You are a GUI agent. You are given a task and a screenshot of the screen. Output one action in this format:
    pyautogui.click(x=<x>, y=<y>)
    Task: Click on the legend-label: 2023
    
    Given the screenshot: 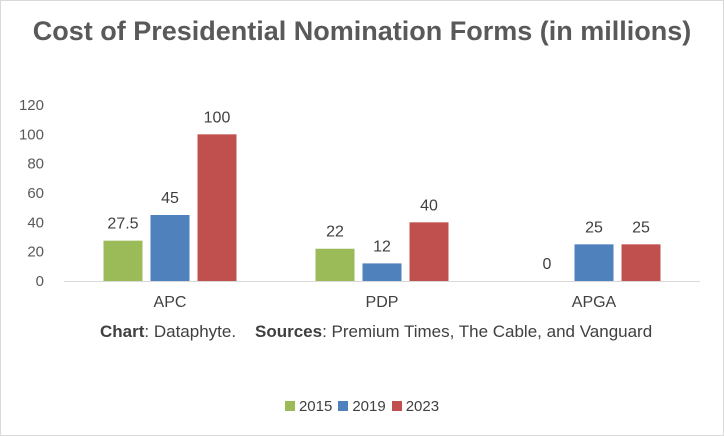 What is the action you would take?
    pyautogui.click(x=422, y=406)
    